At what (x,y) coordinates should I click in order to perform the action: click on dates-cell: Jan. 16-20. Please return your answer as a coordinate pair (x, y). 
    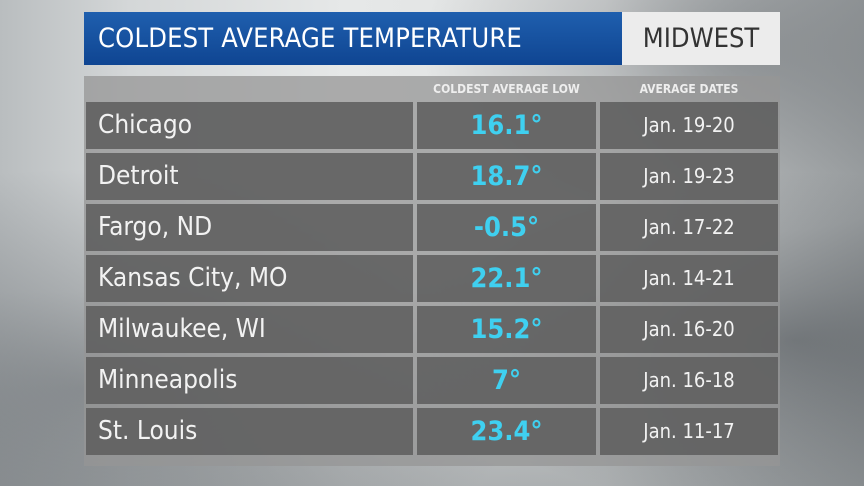
    Looking at the image, I should click on (689, 329).